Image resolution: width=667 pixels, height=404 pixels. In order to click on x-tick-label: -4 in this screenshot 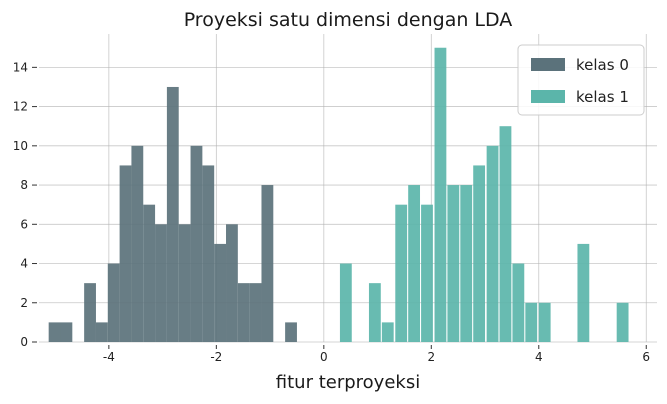, I will do `click(109, 357)`.